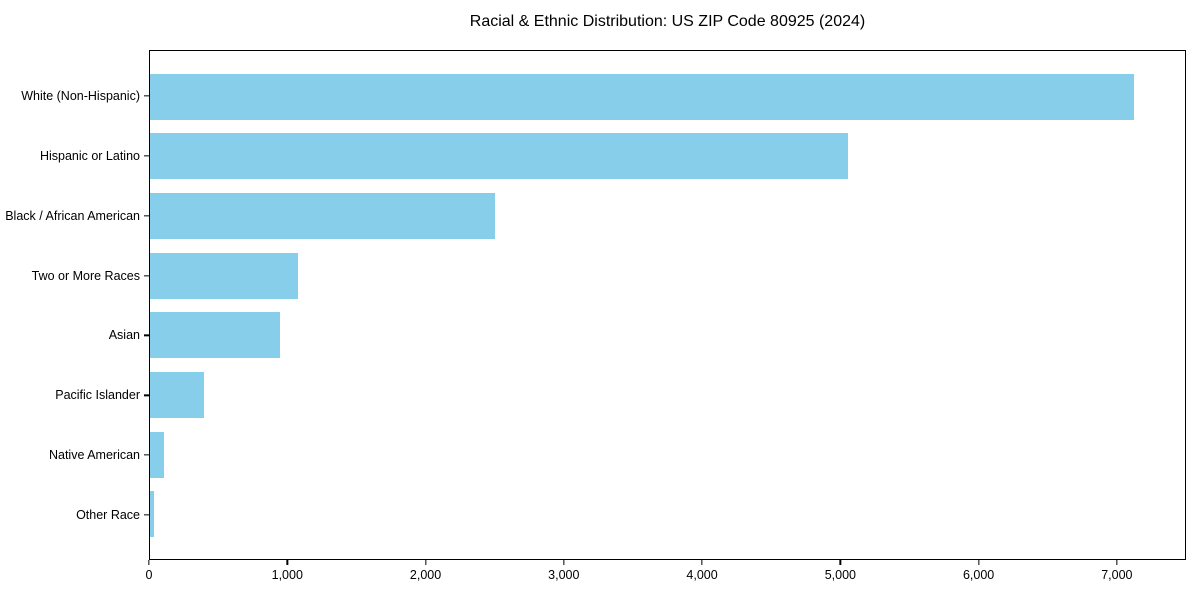  Describe the element at coordinates (840, 575) in the screenshot. I see `x-tick-label: 5,000` at that location.